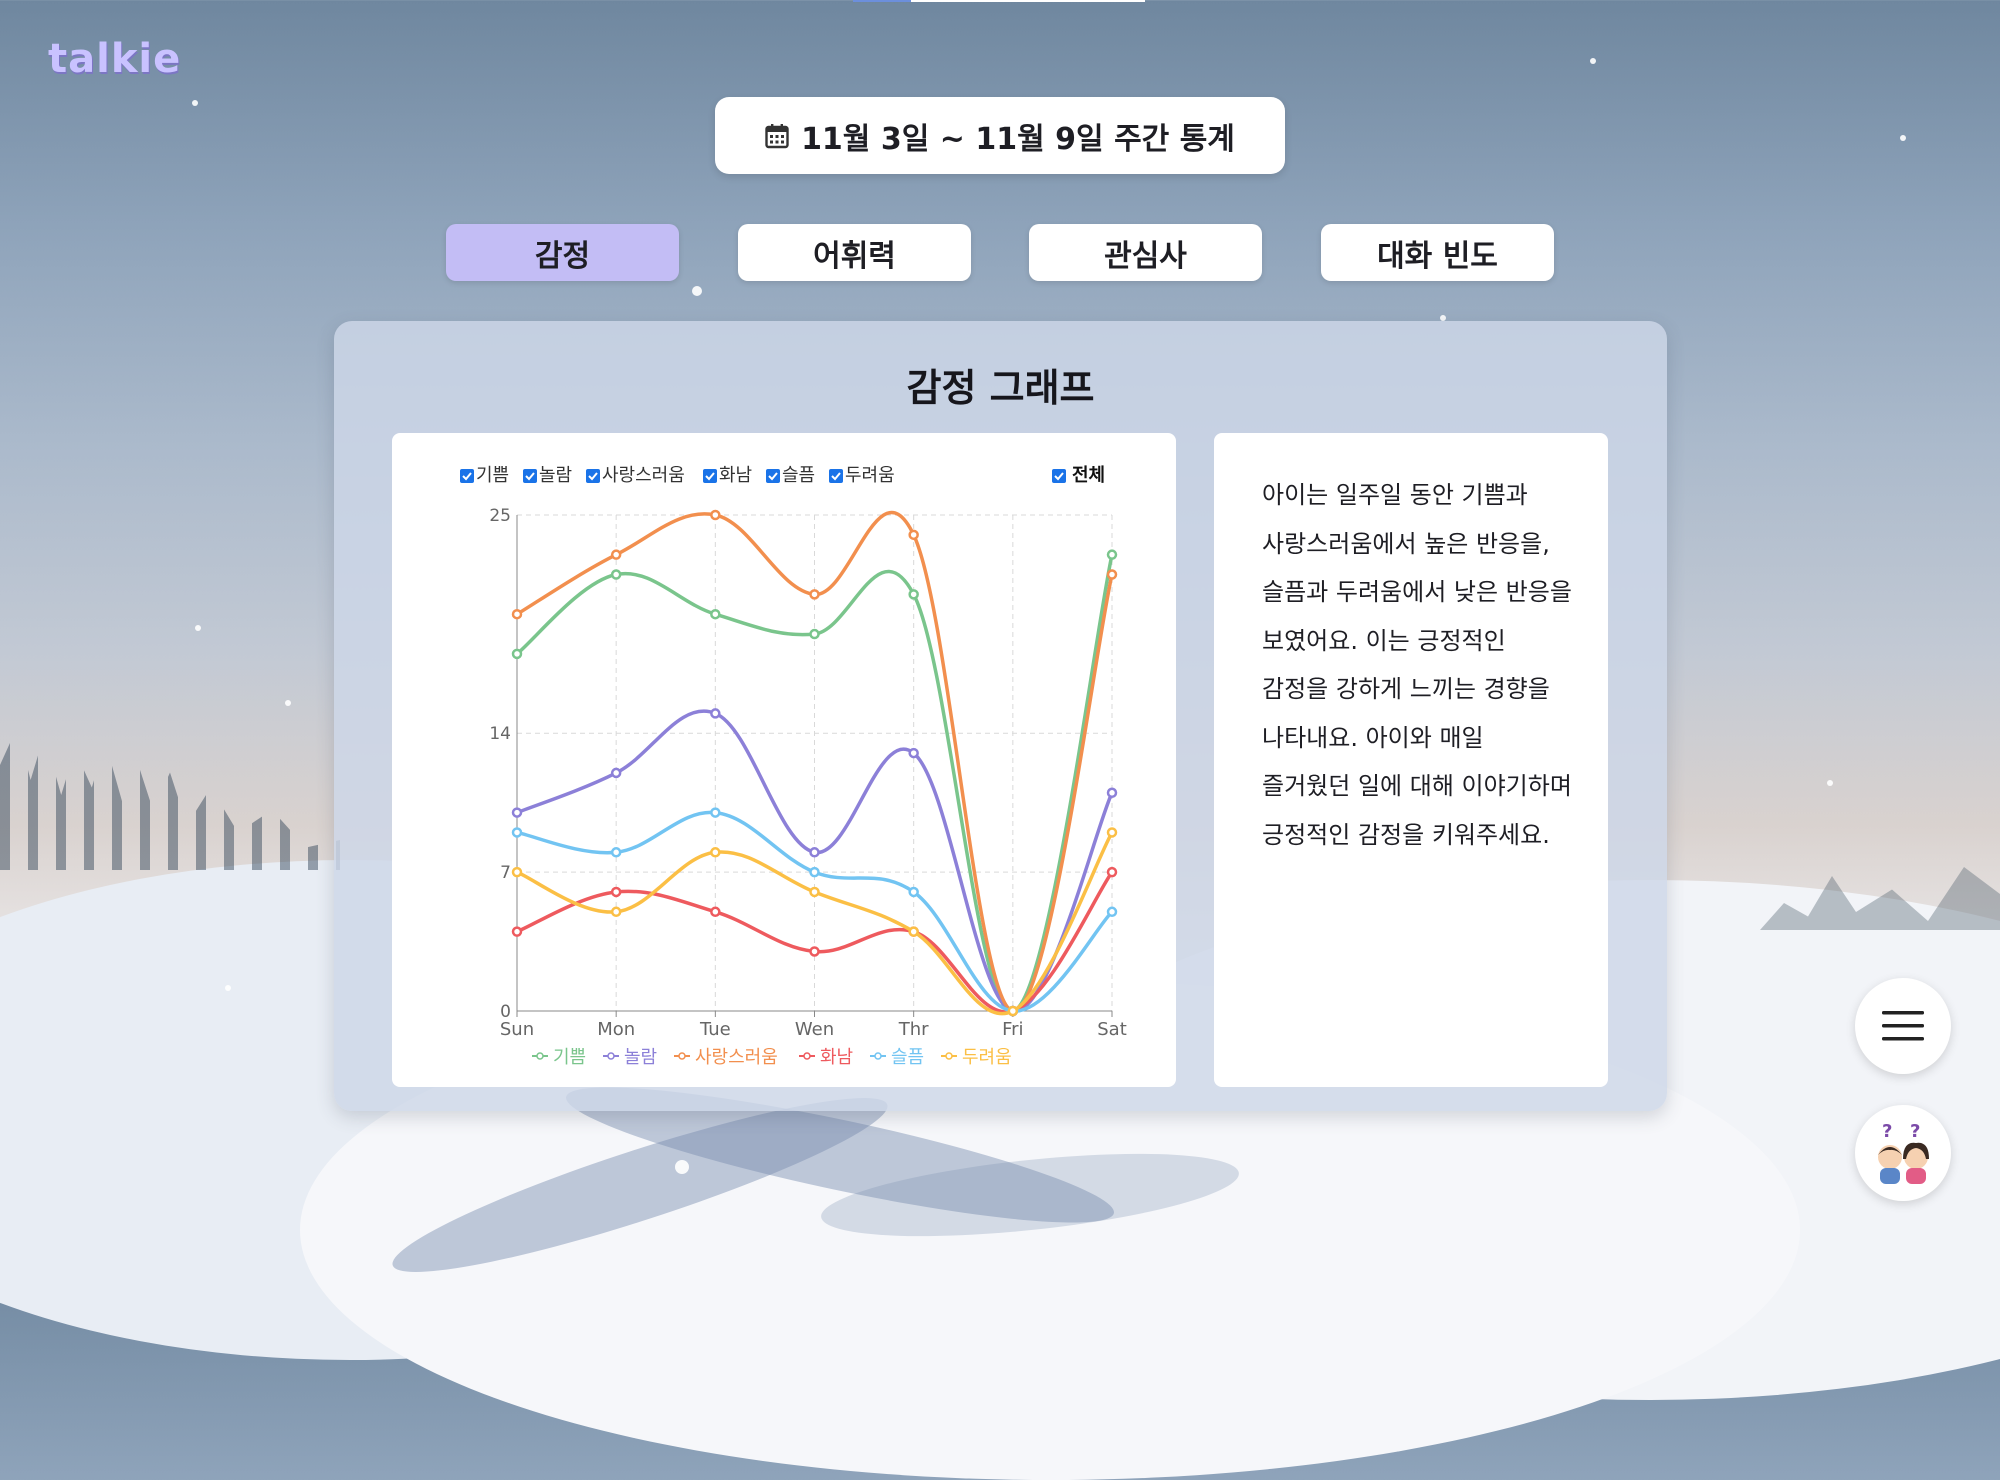 Image resolution: width=2000 pixels, height=1480 pixels. What do you see at coordinates (1437, 252) in the screenshot?
I see `tab-conversation-frequency: 대화 빈도` at bounding box center [1437, 252].